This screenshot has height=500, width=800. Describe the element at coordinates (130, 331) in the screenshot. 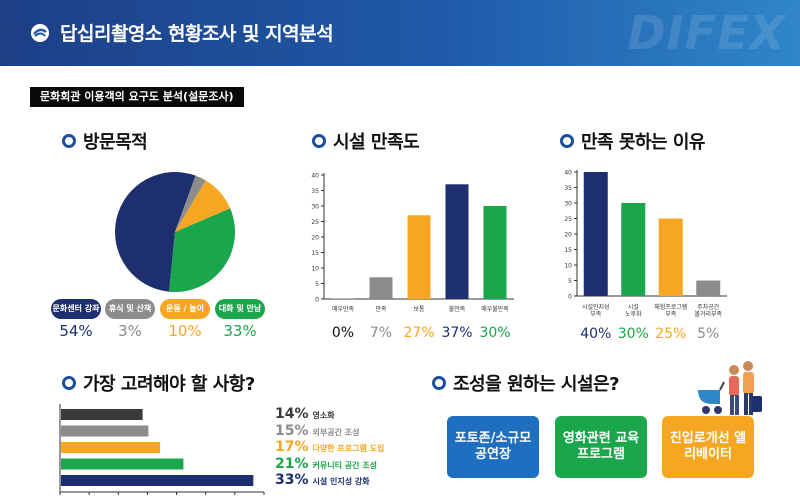

I see `pie-value-label: 3%` at that location.